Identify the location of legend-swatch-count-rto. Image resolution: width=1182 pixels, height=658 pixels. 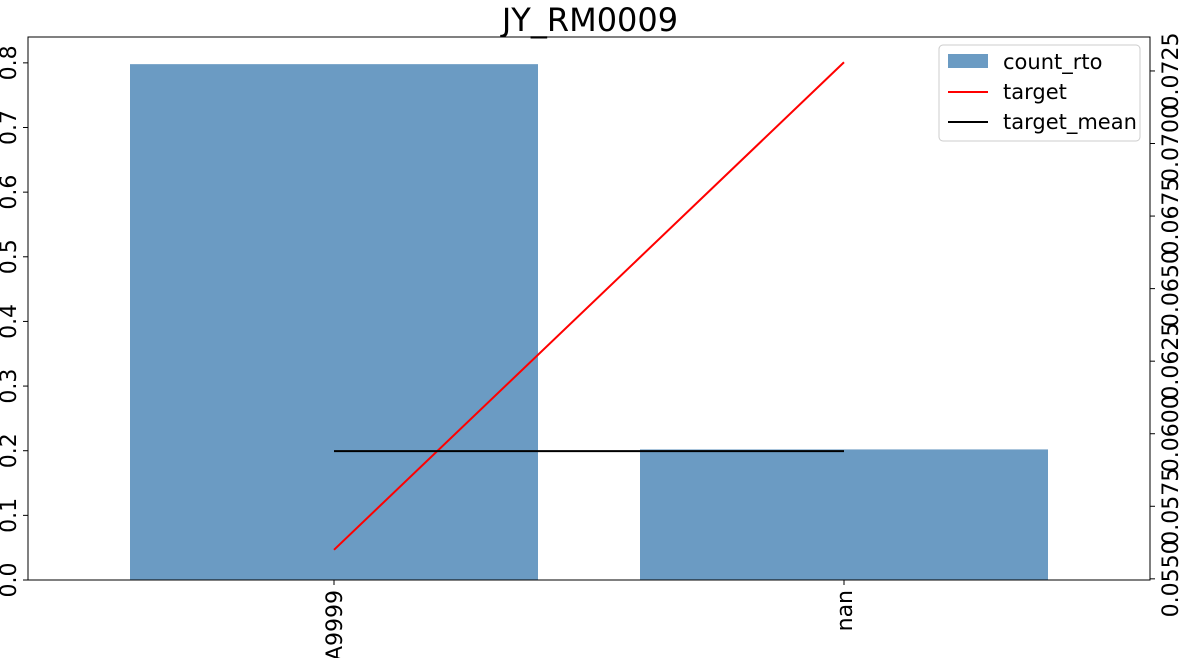
(968, 61).